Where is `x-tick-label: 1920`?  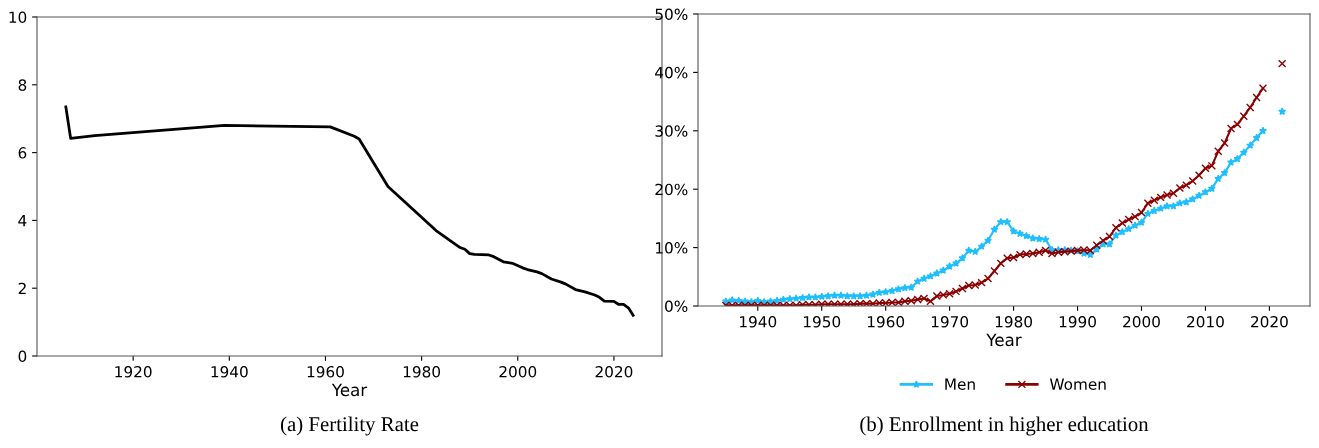
x-tick-label: 1920 is located at coordinates (133, 371).